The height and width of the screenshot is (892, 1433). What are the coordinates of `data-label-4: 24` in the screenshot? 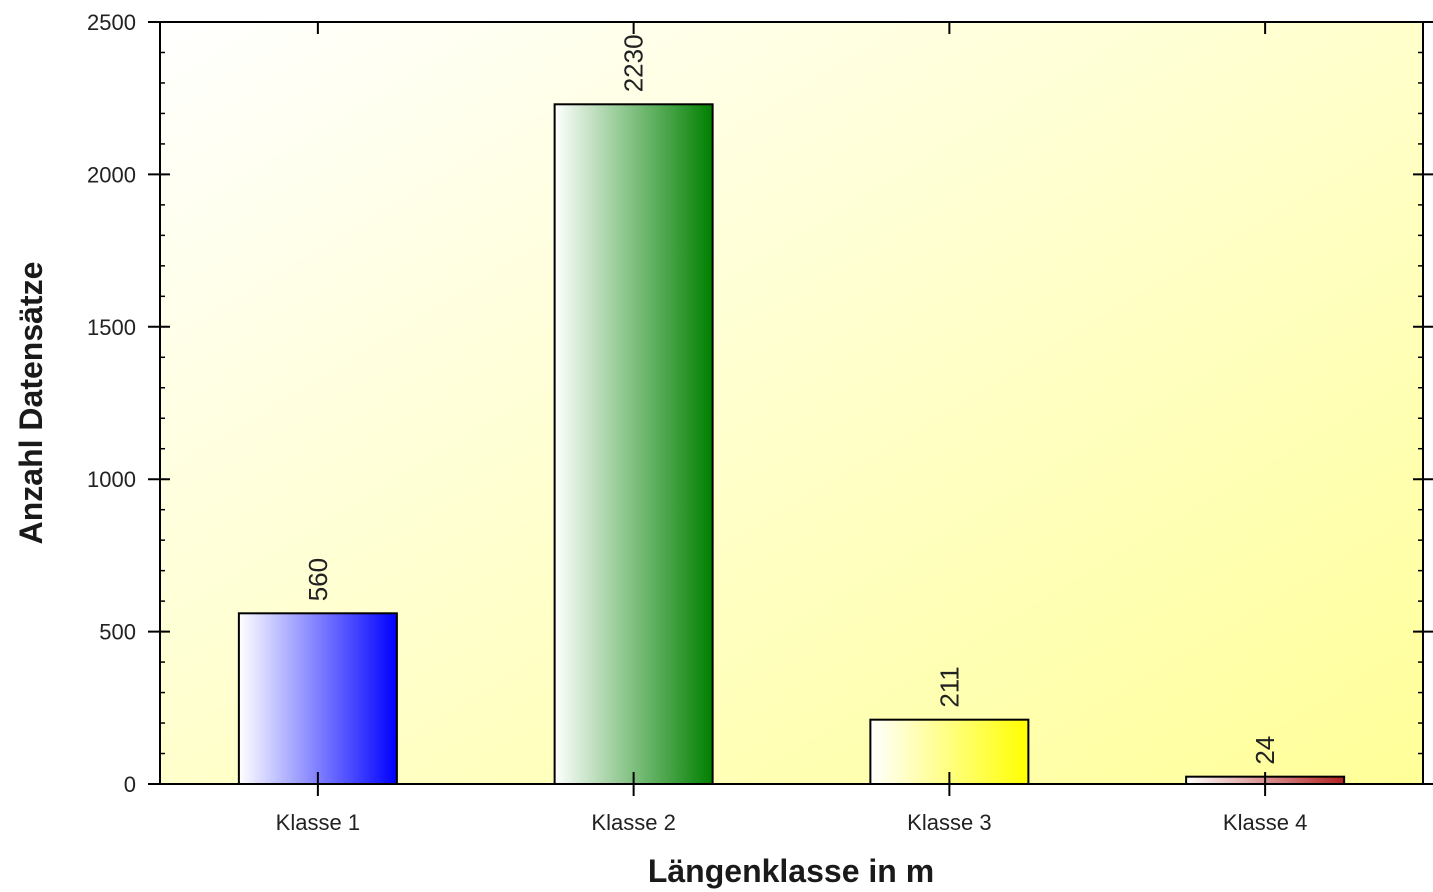 It's located at (1265, 750).